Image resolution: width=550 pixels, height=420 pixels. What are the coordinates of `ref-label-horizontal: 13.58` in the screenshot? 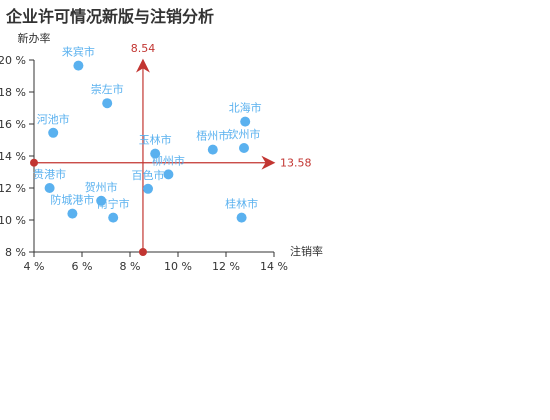 It's located at (296, 163).